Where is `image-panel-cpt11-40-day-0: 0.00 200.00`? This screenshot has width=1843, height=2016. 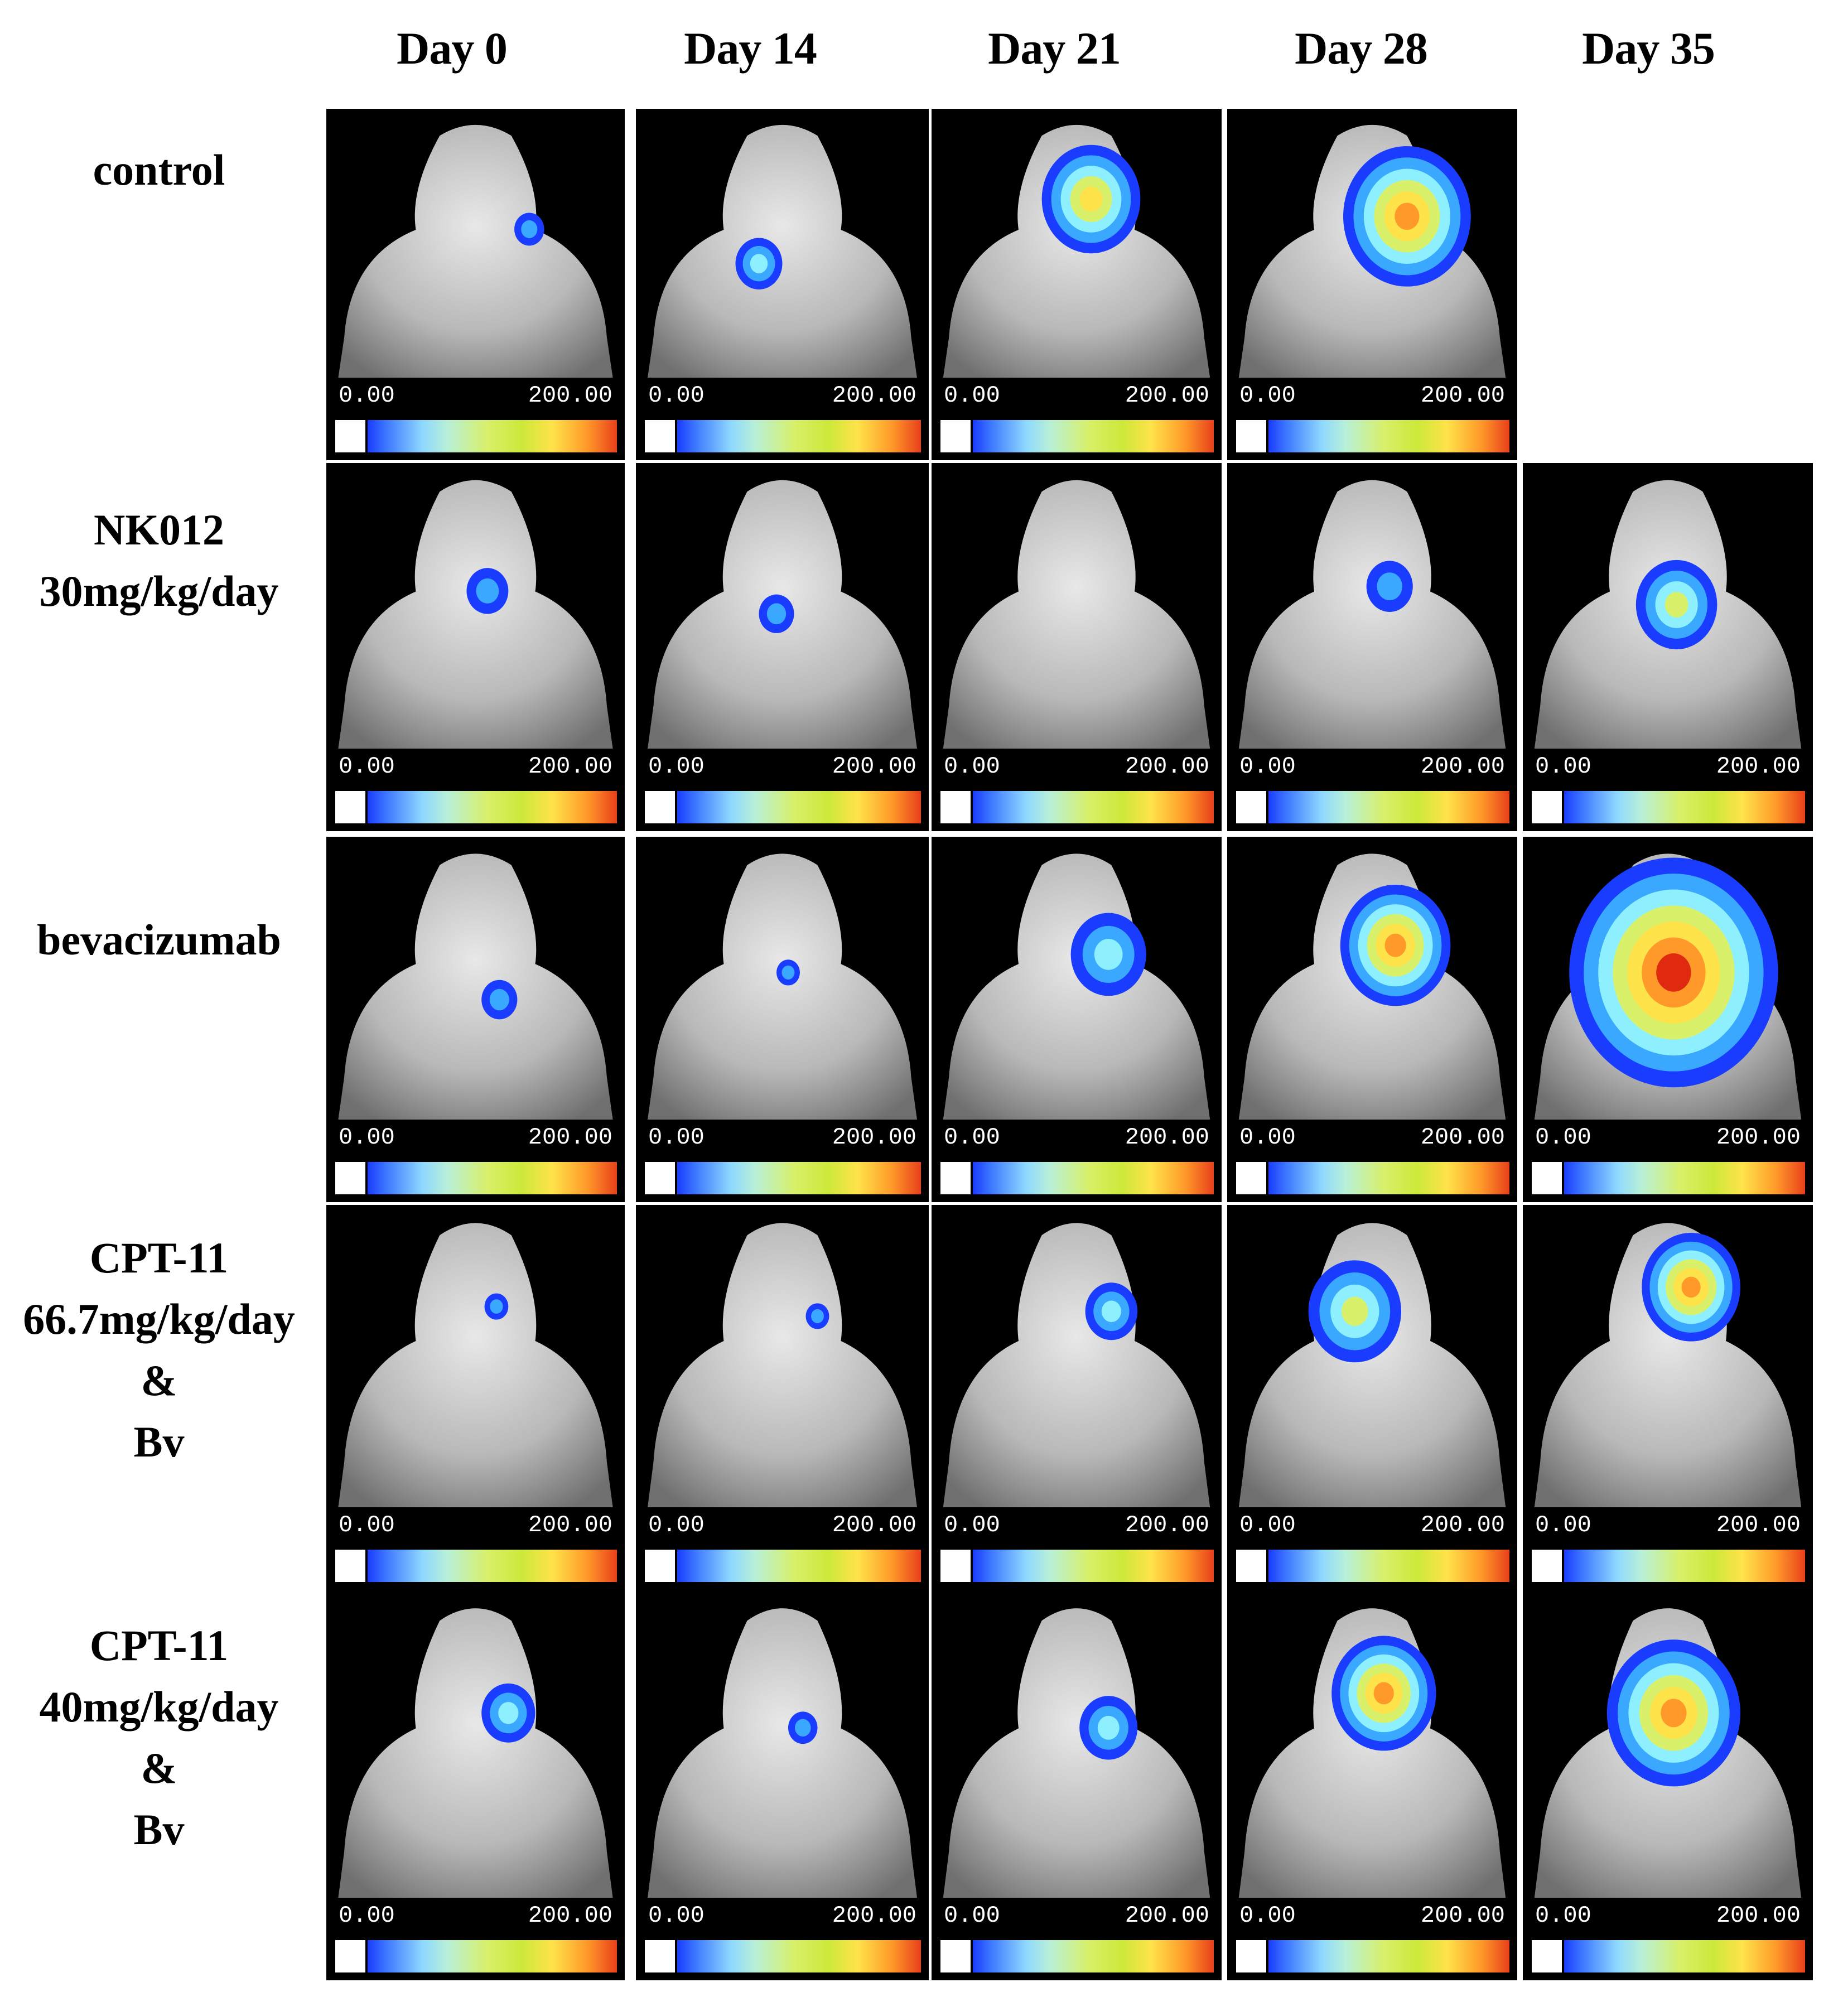
image-panel-cpt11-40-day-0: 0.00 200.00 is located at coordinates (475, 1785).